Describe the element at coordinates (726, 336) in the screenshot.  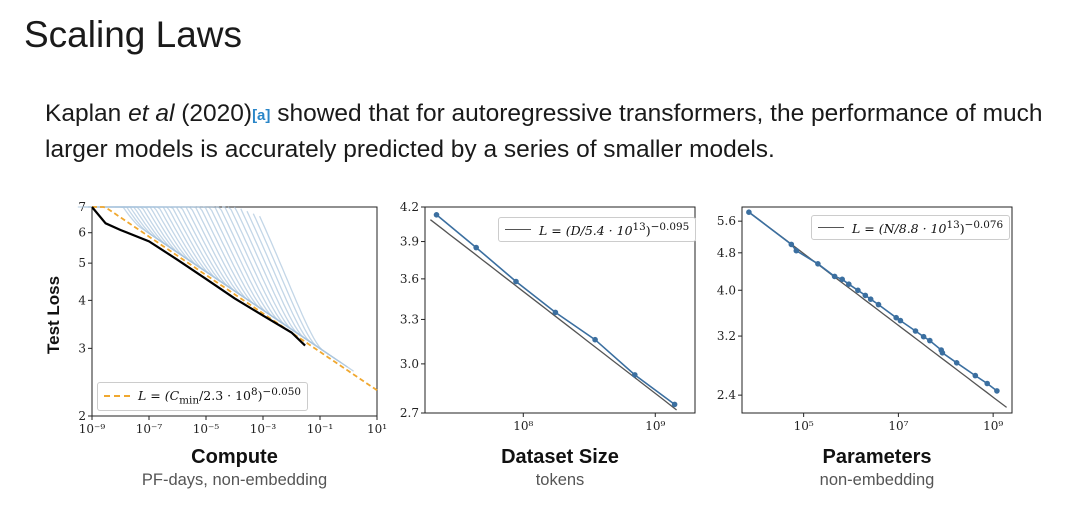
I see `parameters-y-tick-label-1: 3.2` at that location.